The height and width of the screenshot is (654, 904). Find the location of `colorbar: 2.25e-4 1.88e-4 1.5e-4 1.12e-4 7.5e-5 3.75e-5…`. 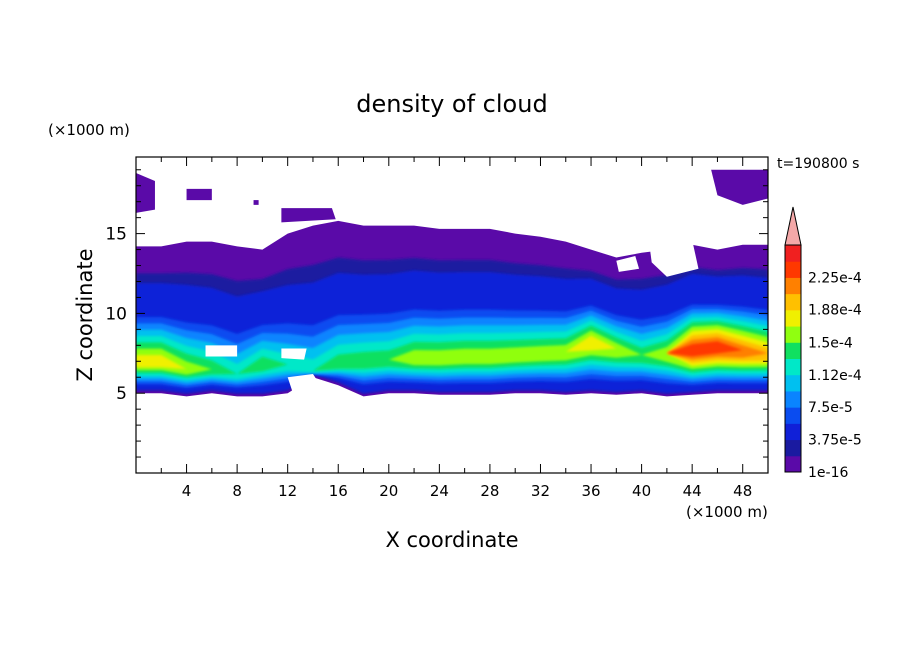

colorbar: 2.25e-4 1.88e-4 1.5e-4 1.12e-4 7.5e-5 3.75e-5… is located at coordinates (823, 343).